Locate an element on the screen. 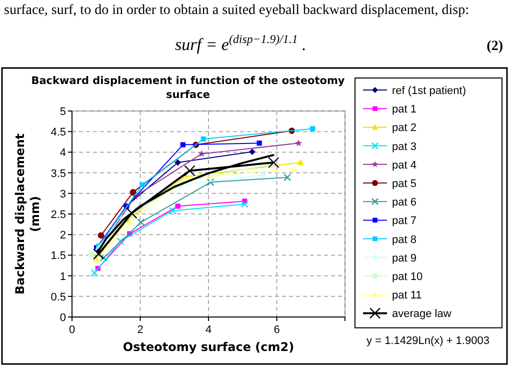  y-tick-label: 4 is located at coordinates (63, 153).